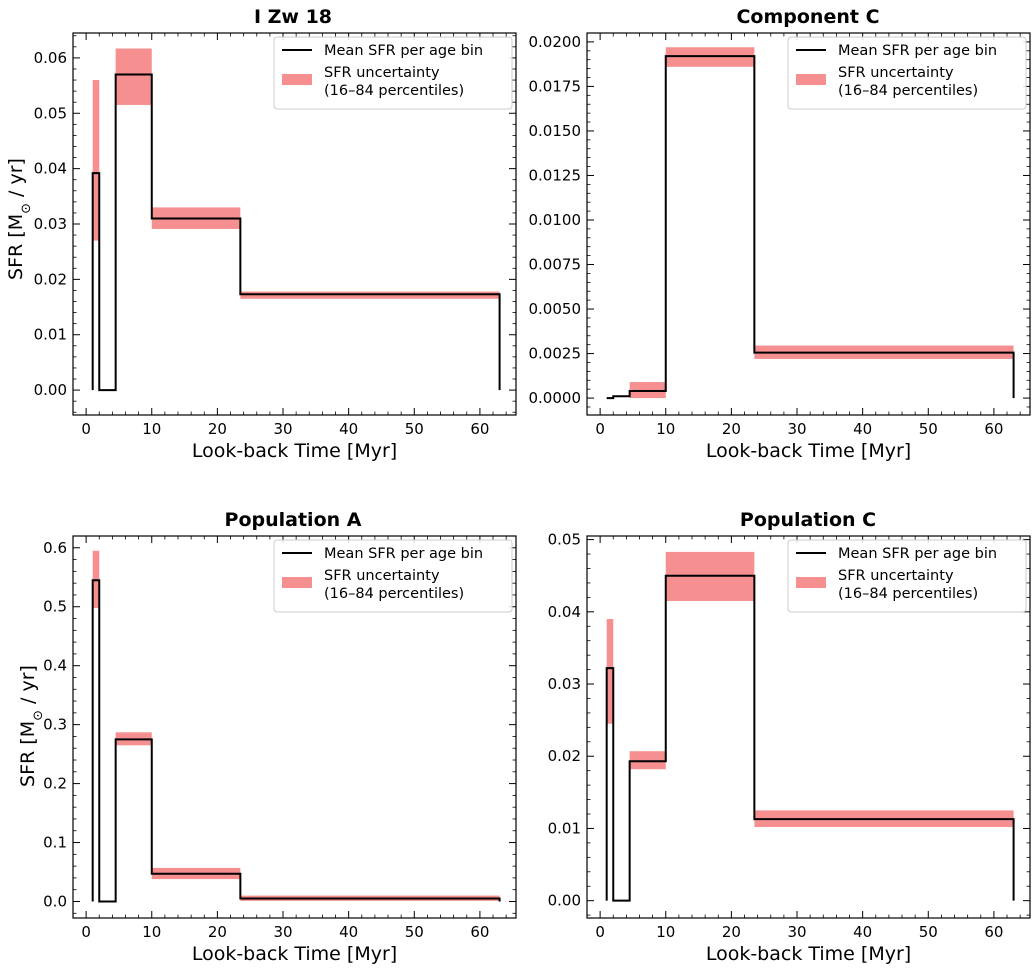  What do you see at coordinates (555, 131) in the screenshot?
I see `y-tick-label: 0.0150` at bounding box center [555, 131].